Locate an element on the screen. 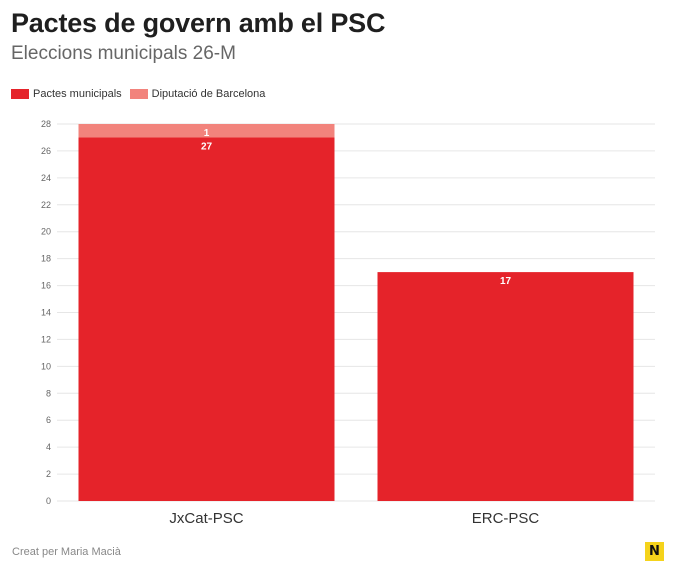 The image size is (676, 575). legend-label-diputacio: Diputació de Barcelona is located at coordinates (208, 94).